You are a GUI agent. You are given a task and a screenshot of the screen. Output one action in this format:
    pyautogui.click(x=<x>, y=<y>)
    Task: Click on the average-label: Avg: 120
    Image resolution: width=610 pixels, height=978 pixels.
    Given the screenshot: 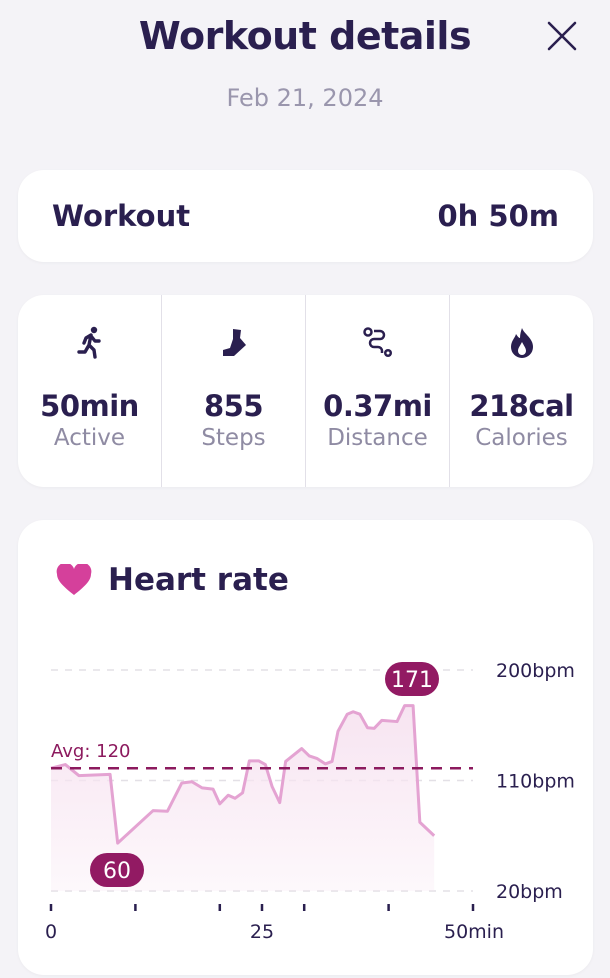 What is the action you would take?
    pyautogui.click(x=90, y=751)
    